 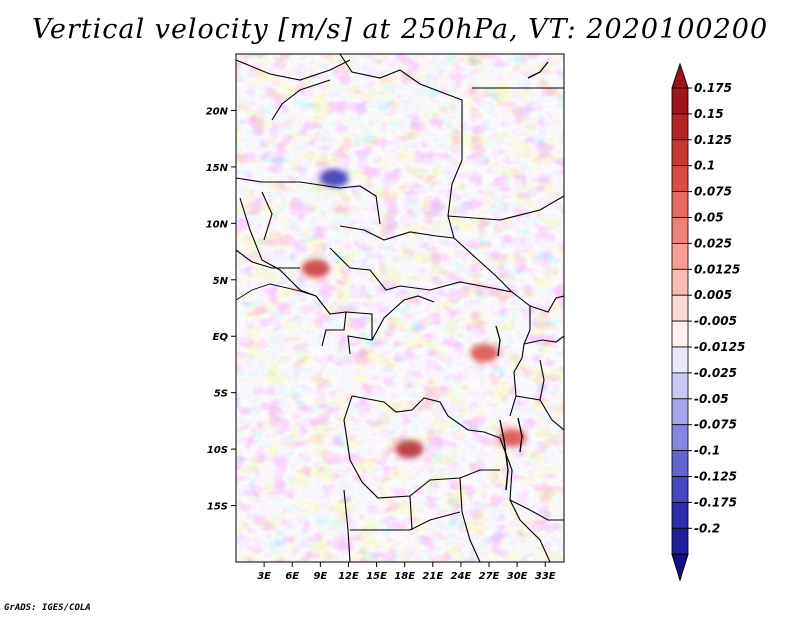 What do you see at coordinates (715, 477) in the screenshot?
I see `colorbar-label: -0.125` at bounding box center [715, 477].